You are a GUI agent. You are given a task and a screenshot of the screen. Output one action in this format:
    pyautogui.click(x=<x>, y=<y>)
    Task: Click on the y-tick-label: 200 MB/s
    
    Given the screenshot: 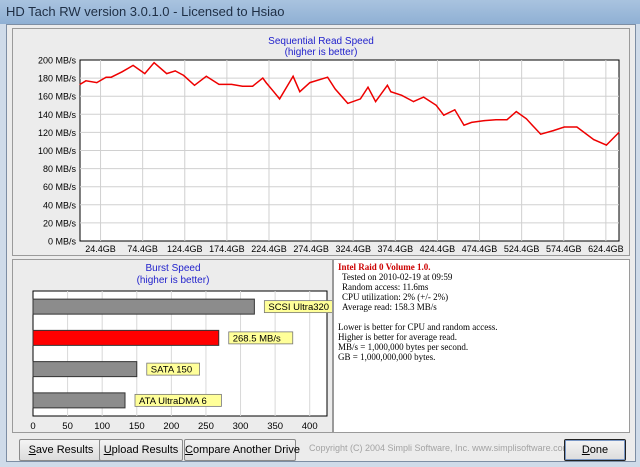 What is the action you would take?
    pyautogui.click(x=57, y=61)
    